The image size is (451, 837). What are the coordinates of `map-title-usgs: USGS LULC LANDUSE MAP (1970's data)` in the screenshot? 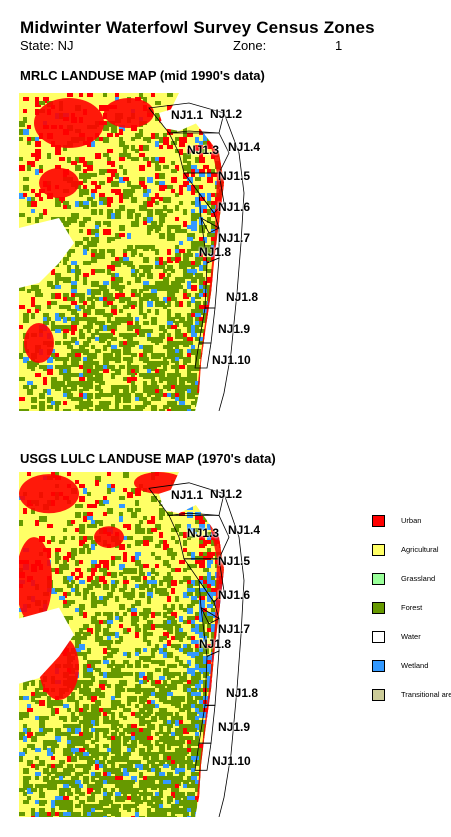 It's located at (148, 458).